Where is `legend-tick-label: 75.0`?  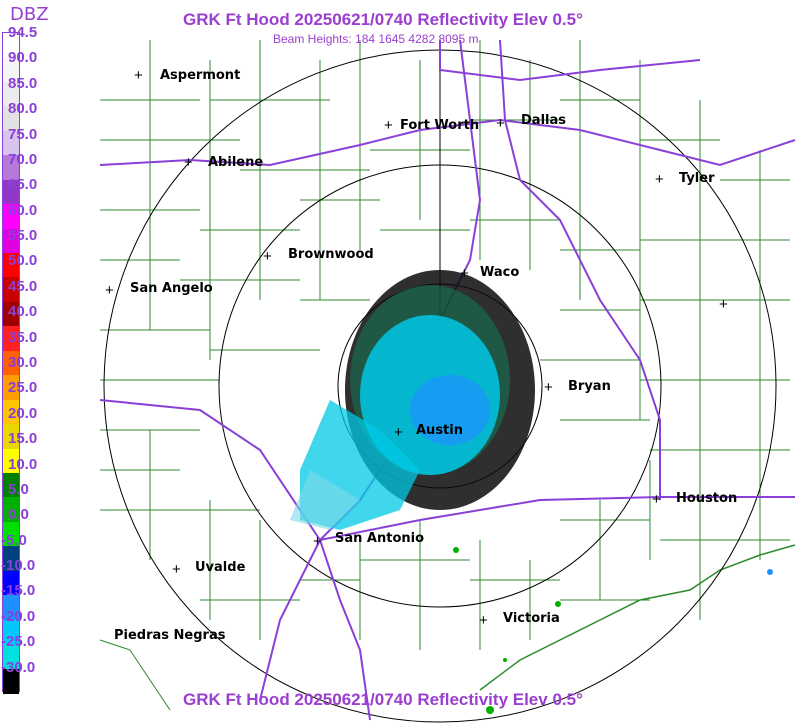
legend-tick-label: 75.0 is located at coordinates (23, 134).